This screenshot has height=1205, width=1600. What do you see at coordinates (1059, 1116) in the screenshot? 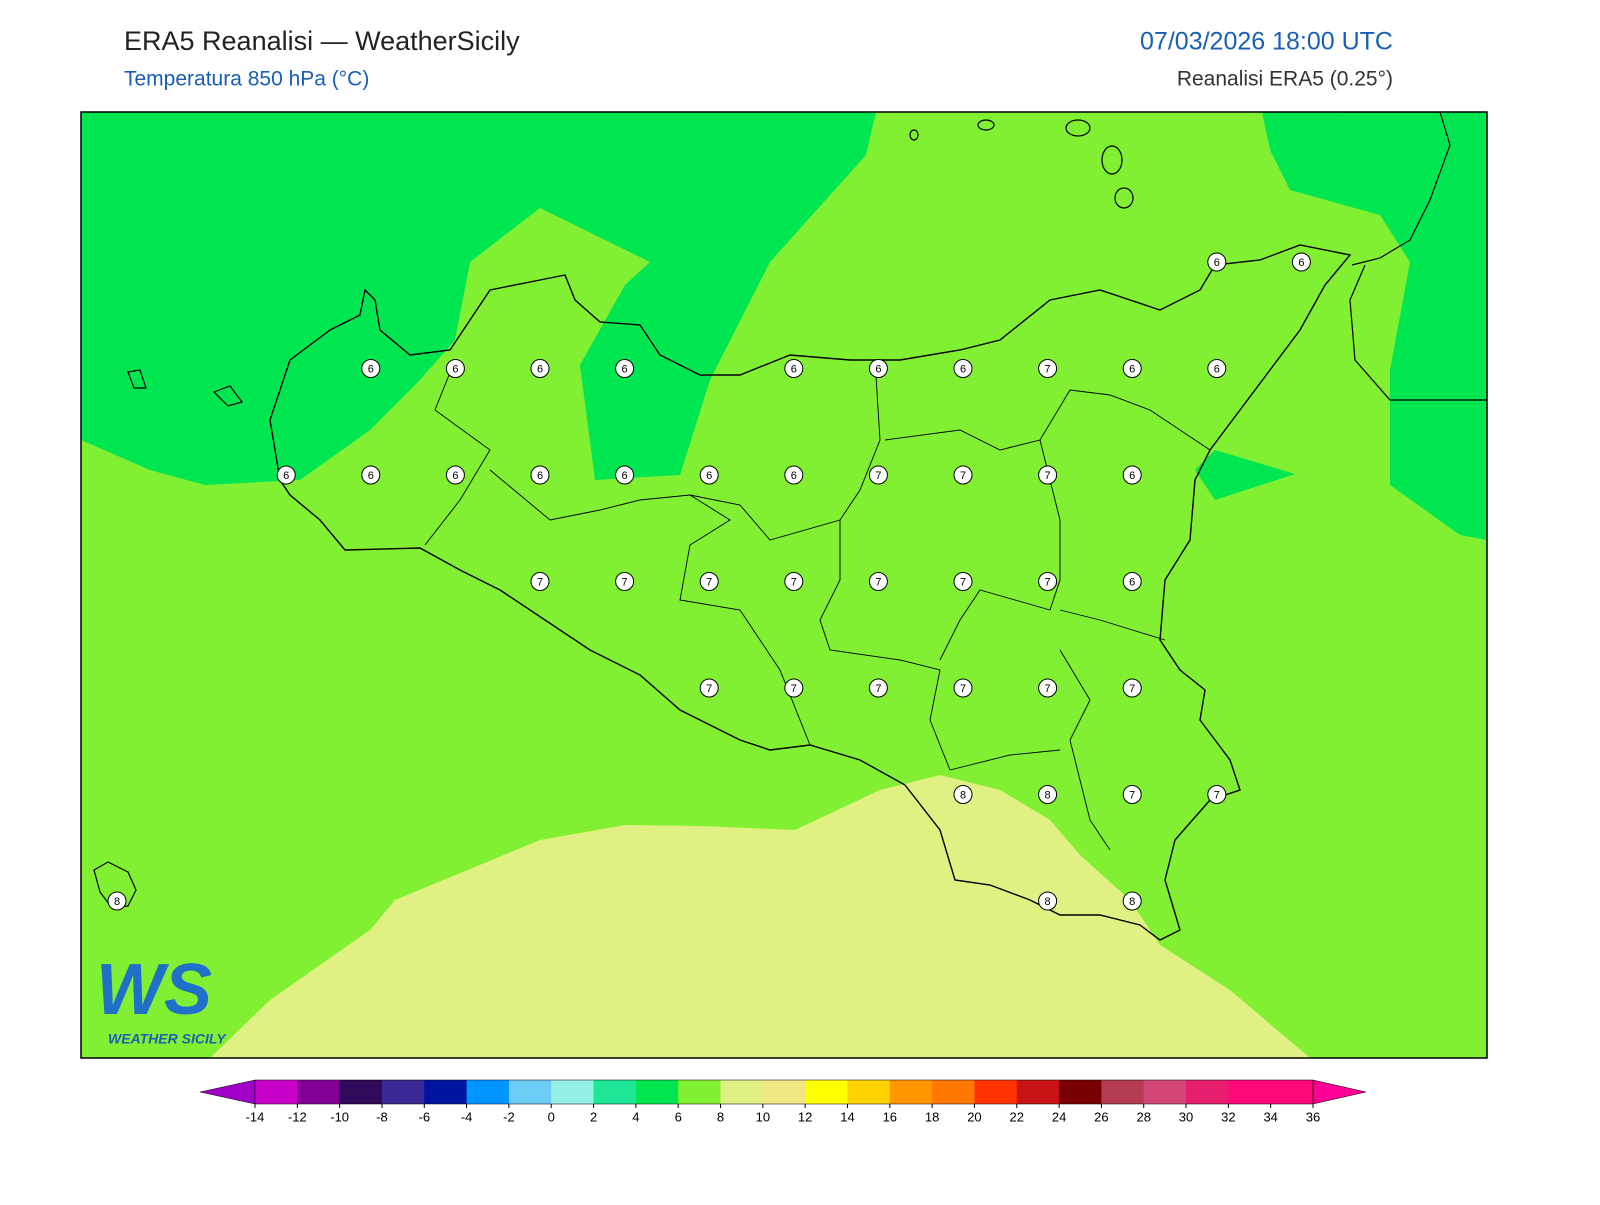
I see `colorbar-tick-label: 24` at bounding box center [1059, 1116].